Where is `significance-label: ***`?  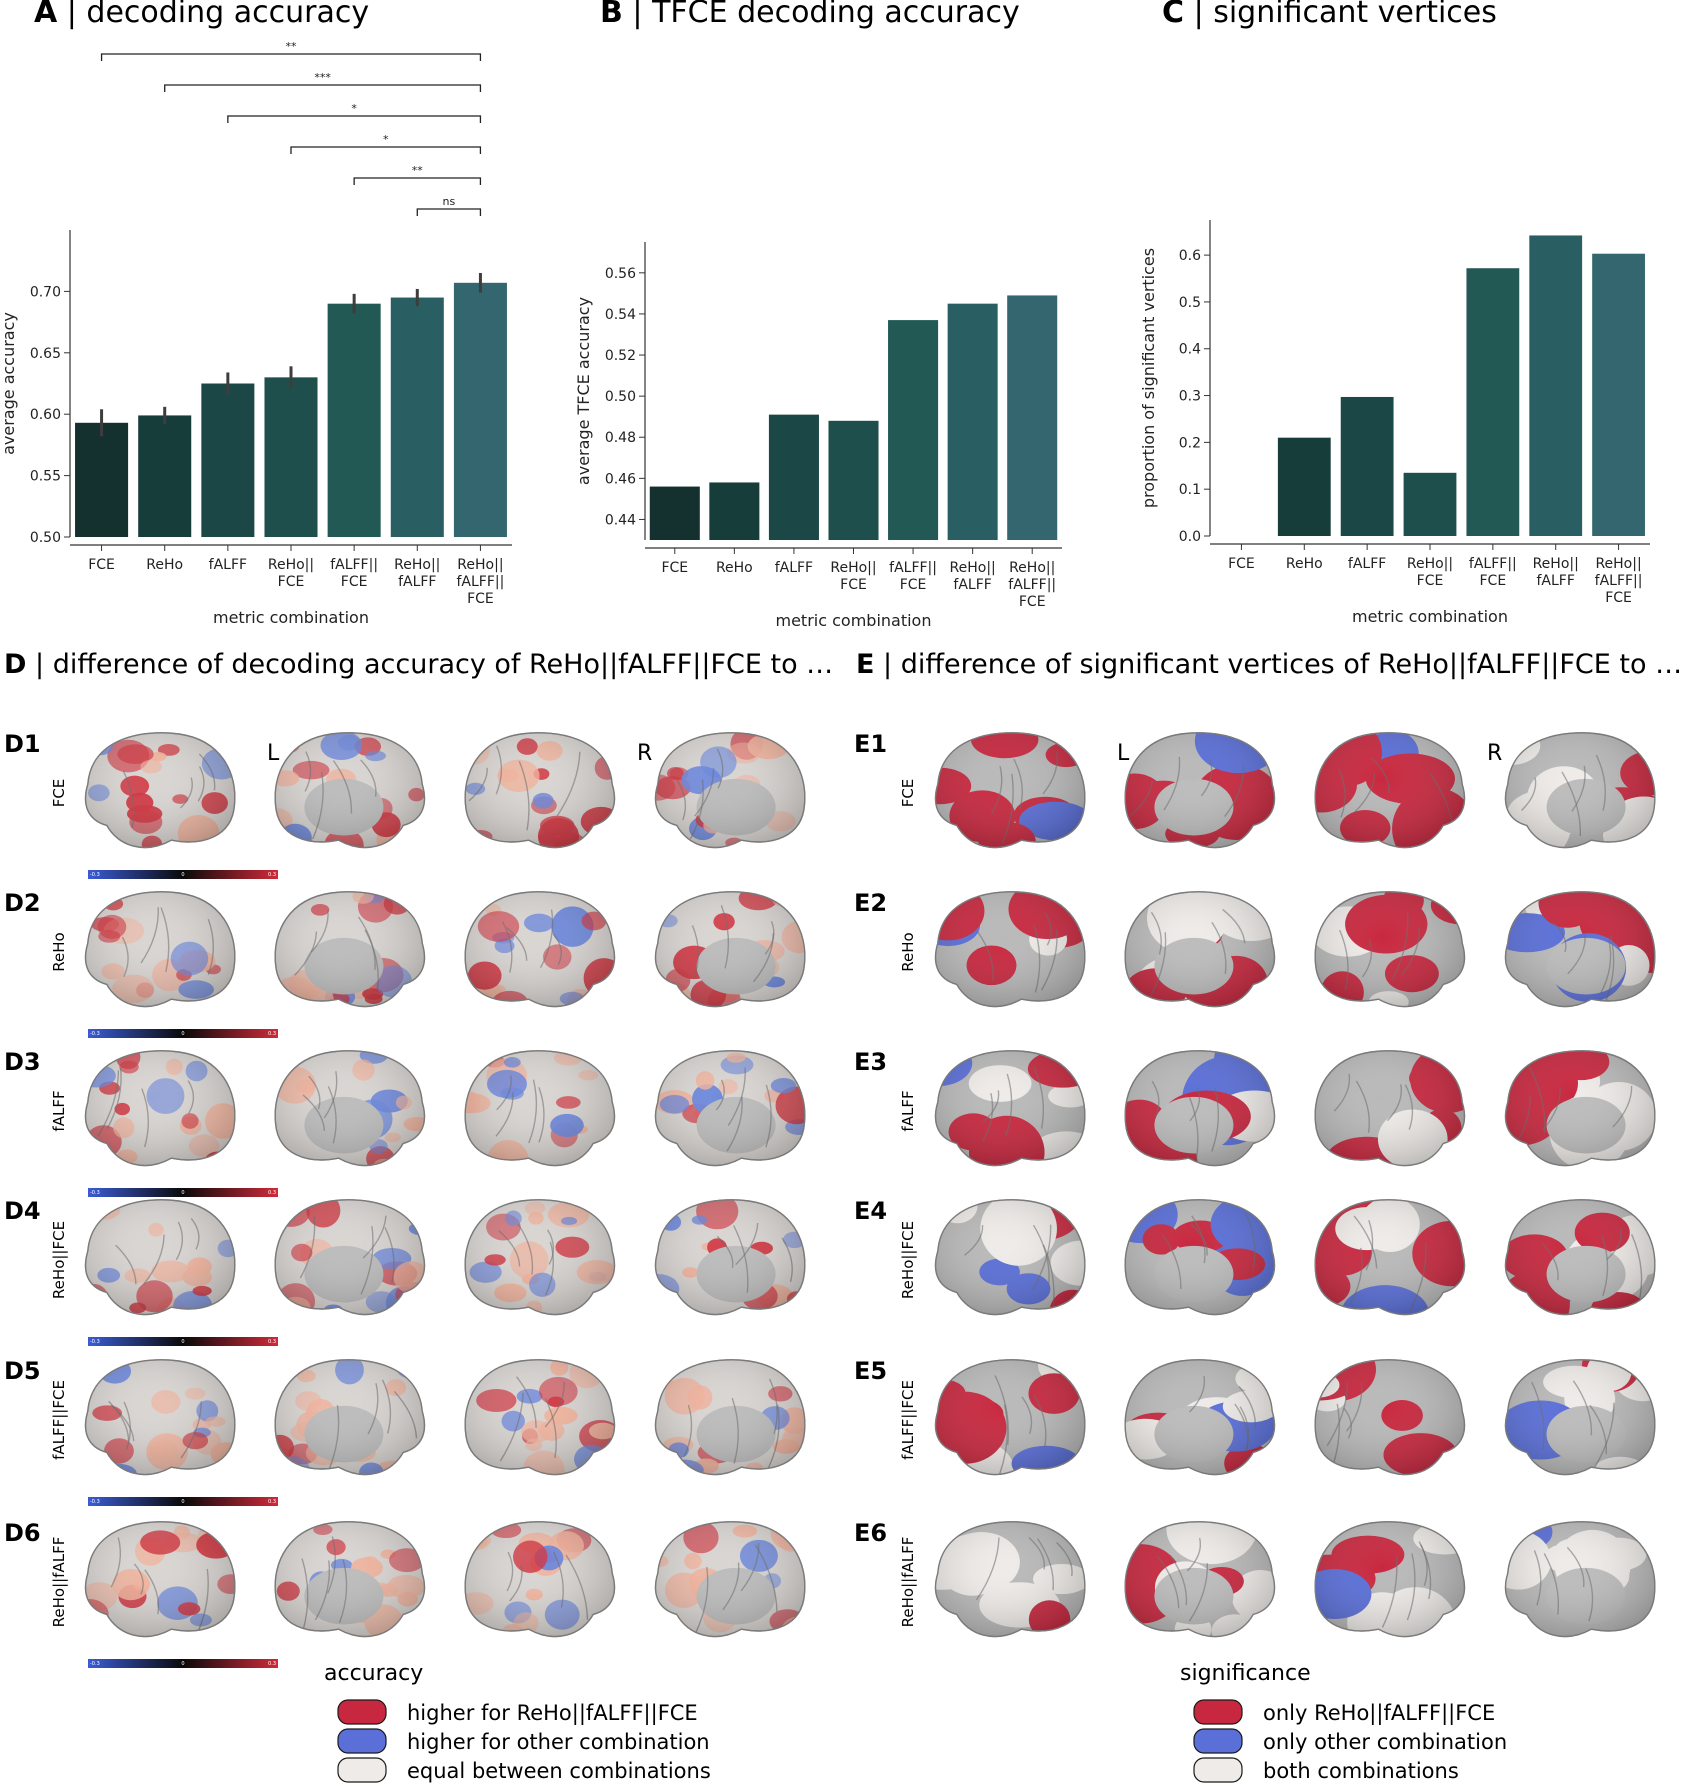
significance-label: *** is located at coordinates (322, 77).